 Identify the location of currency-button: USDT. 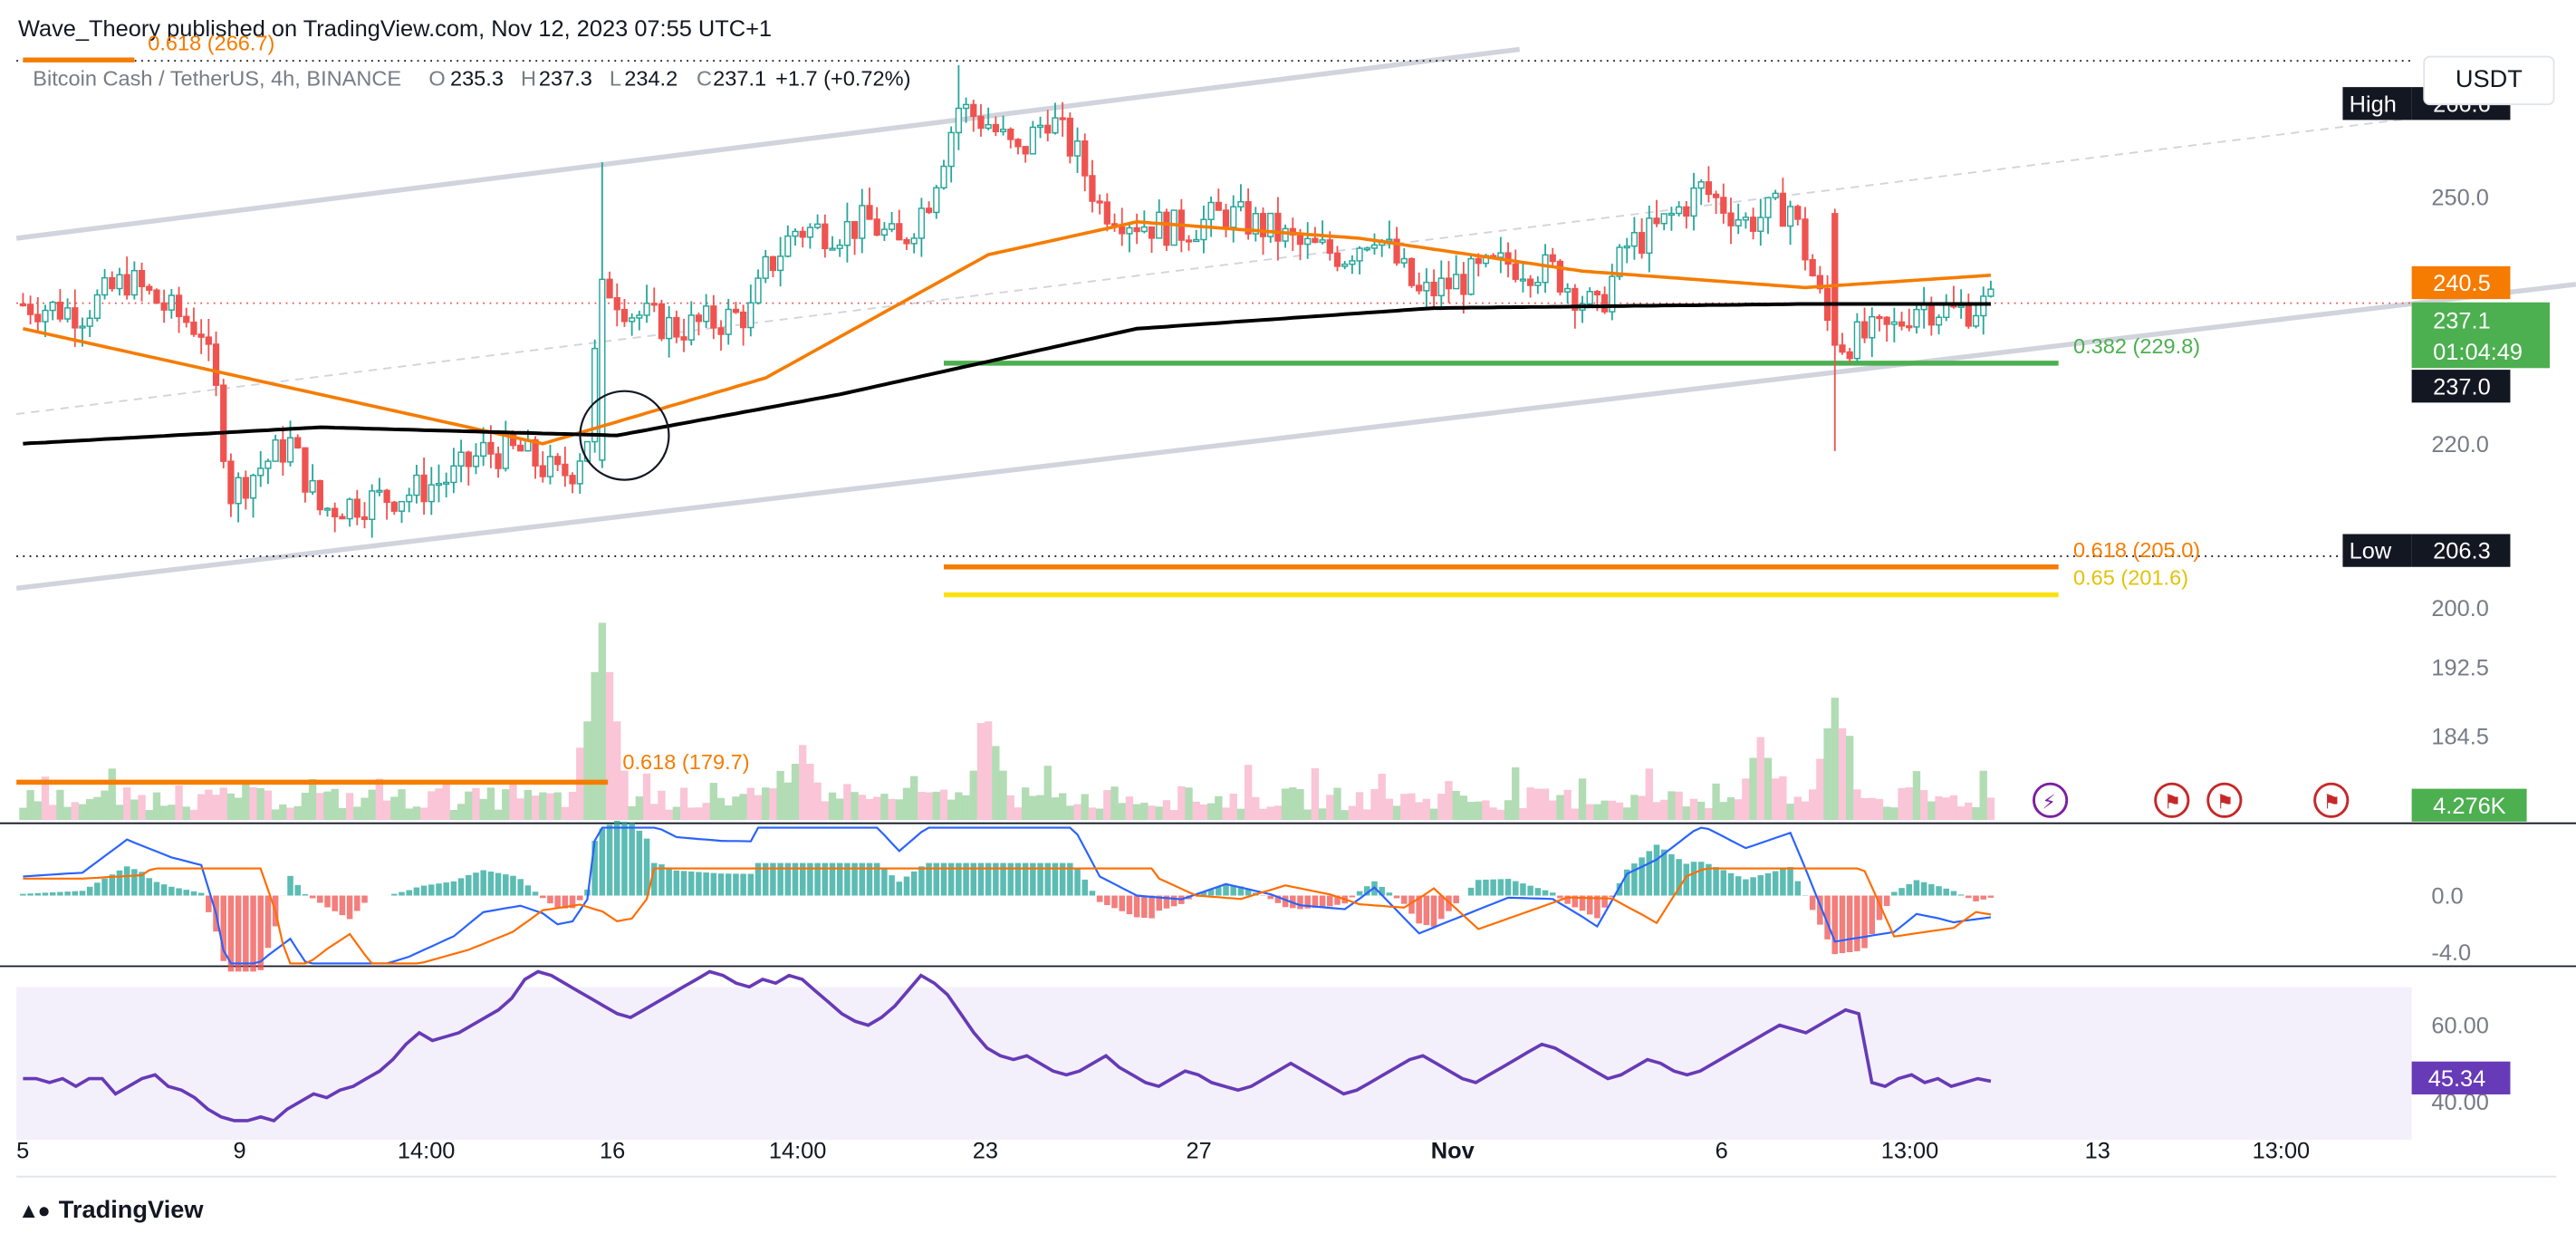
(2489, 80).